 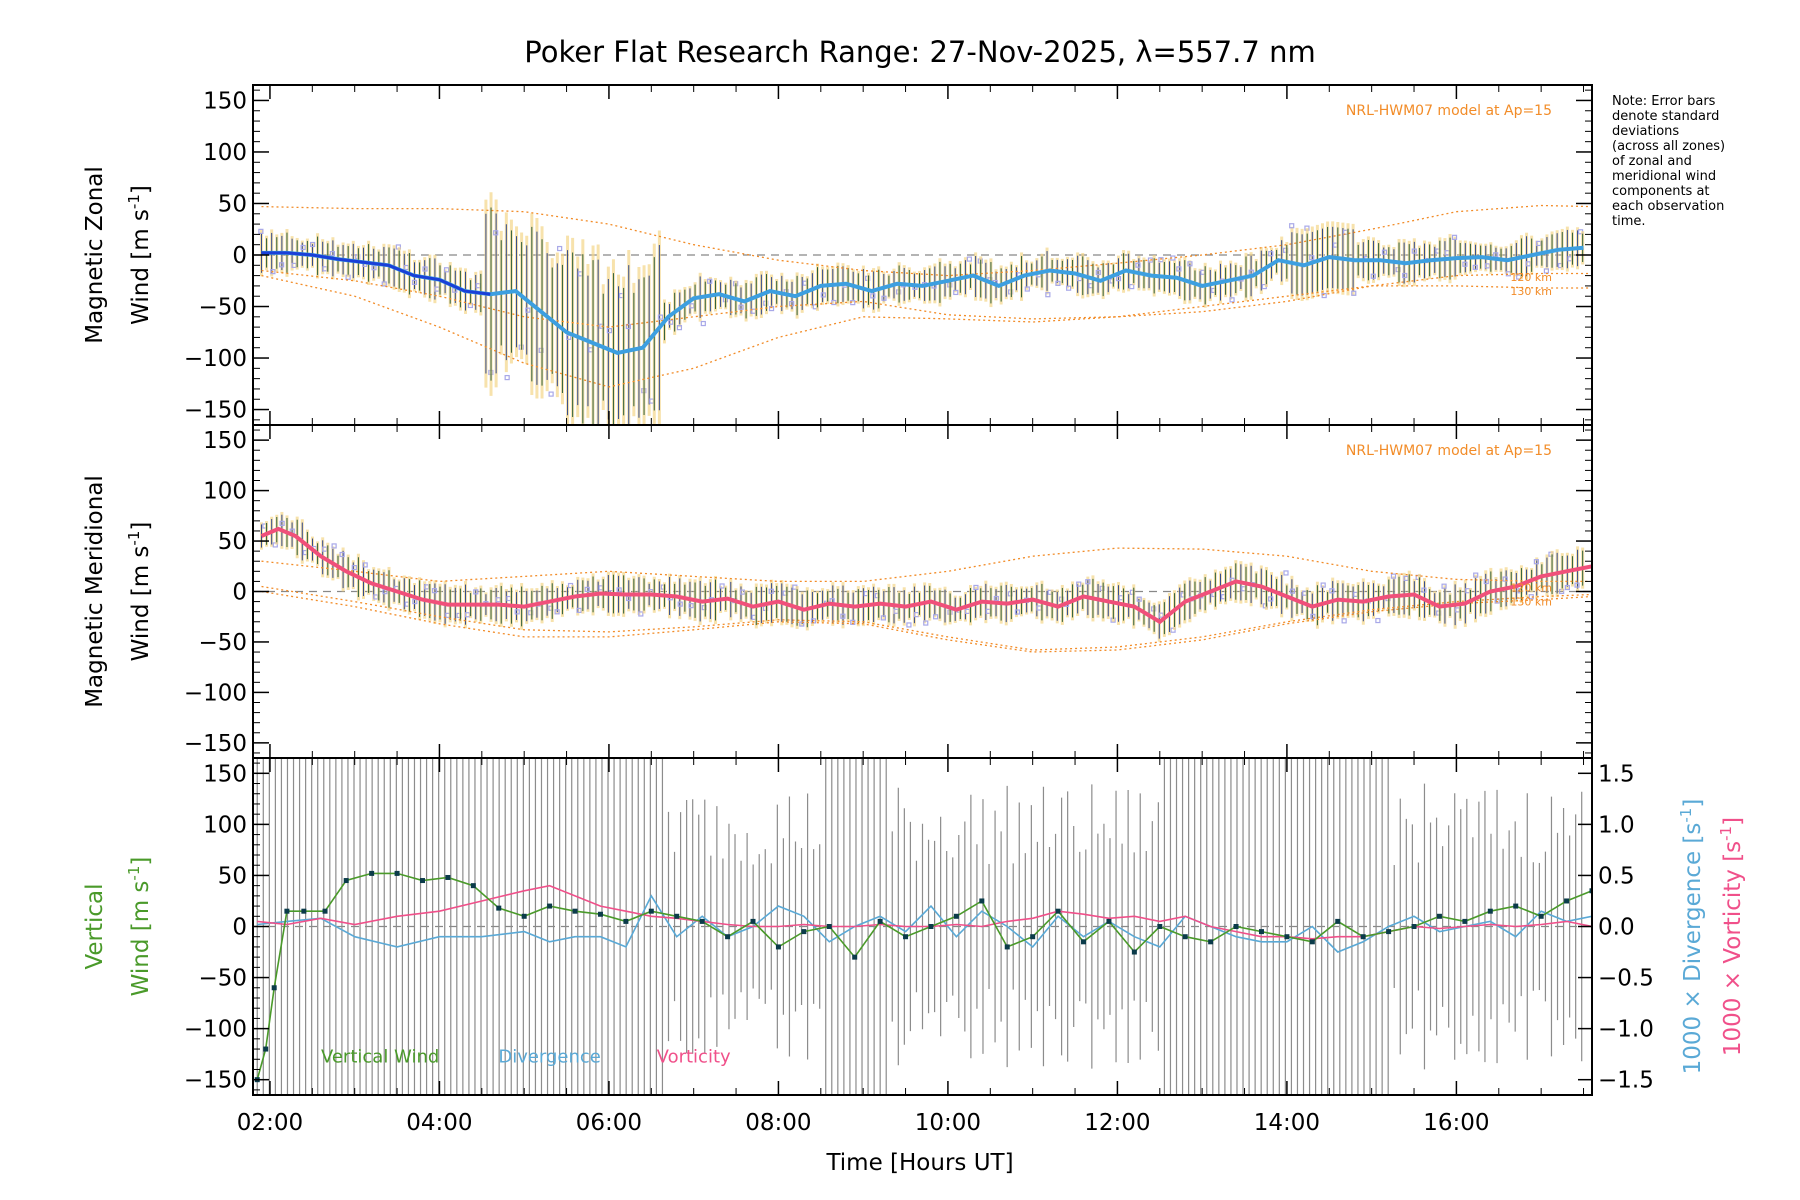 I want to click on note-line: each observation, so click(x=1668, y=206).